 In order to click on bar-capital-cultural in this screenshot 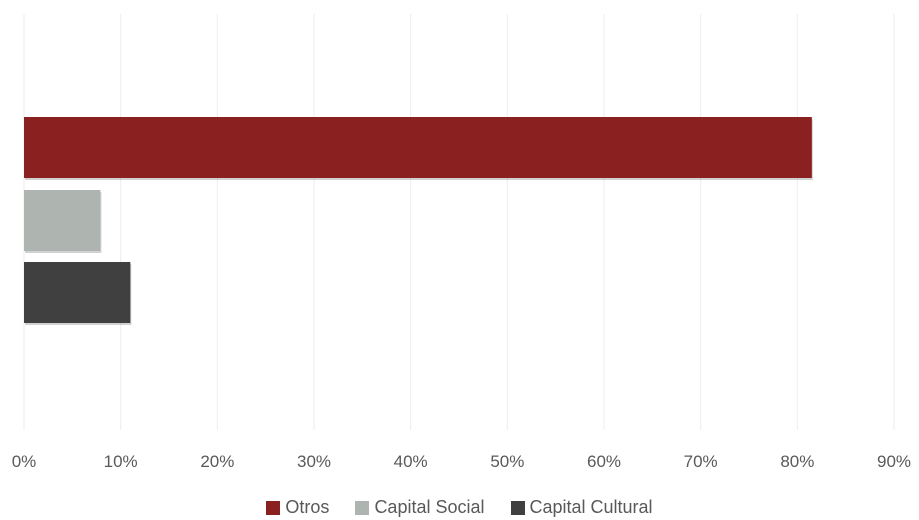, I will do `click(77, 292)`.